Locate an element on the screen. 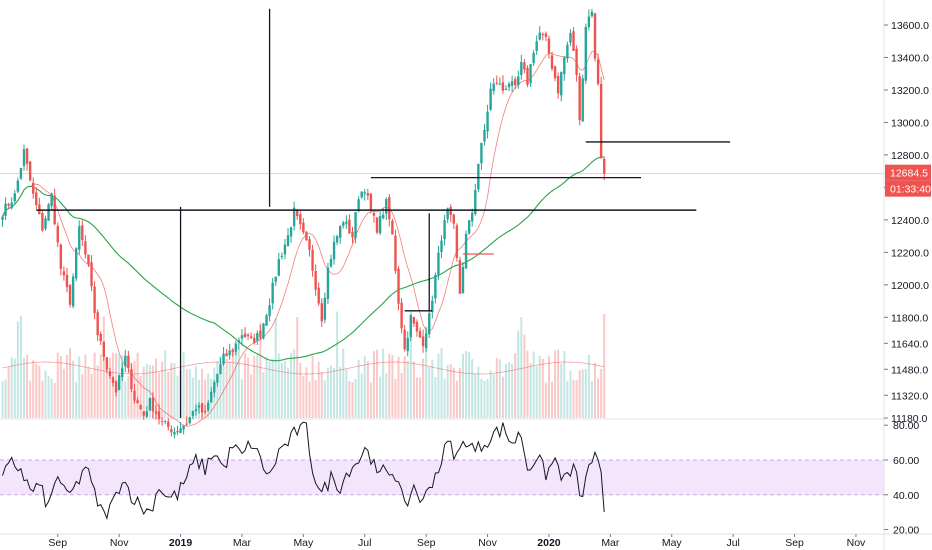 The image size is (932, 550). time-tick-label: 2020 is located at coordinates (549, 543).